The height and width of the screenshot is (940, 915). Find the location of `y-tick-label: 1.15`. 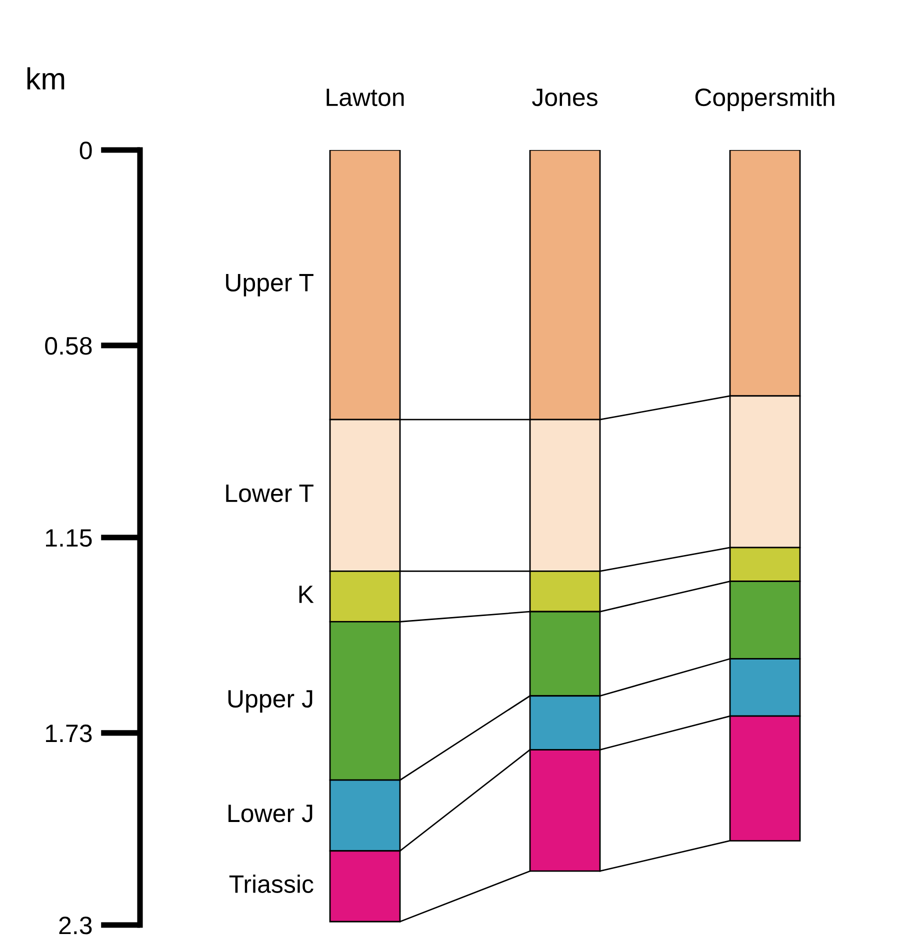

y-tick-label: 1.15 is located at coordinates (69, 538).